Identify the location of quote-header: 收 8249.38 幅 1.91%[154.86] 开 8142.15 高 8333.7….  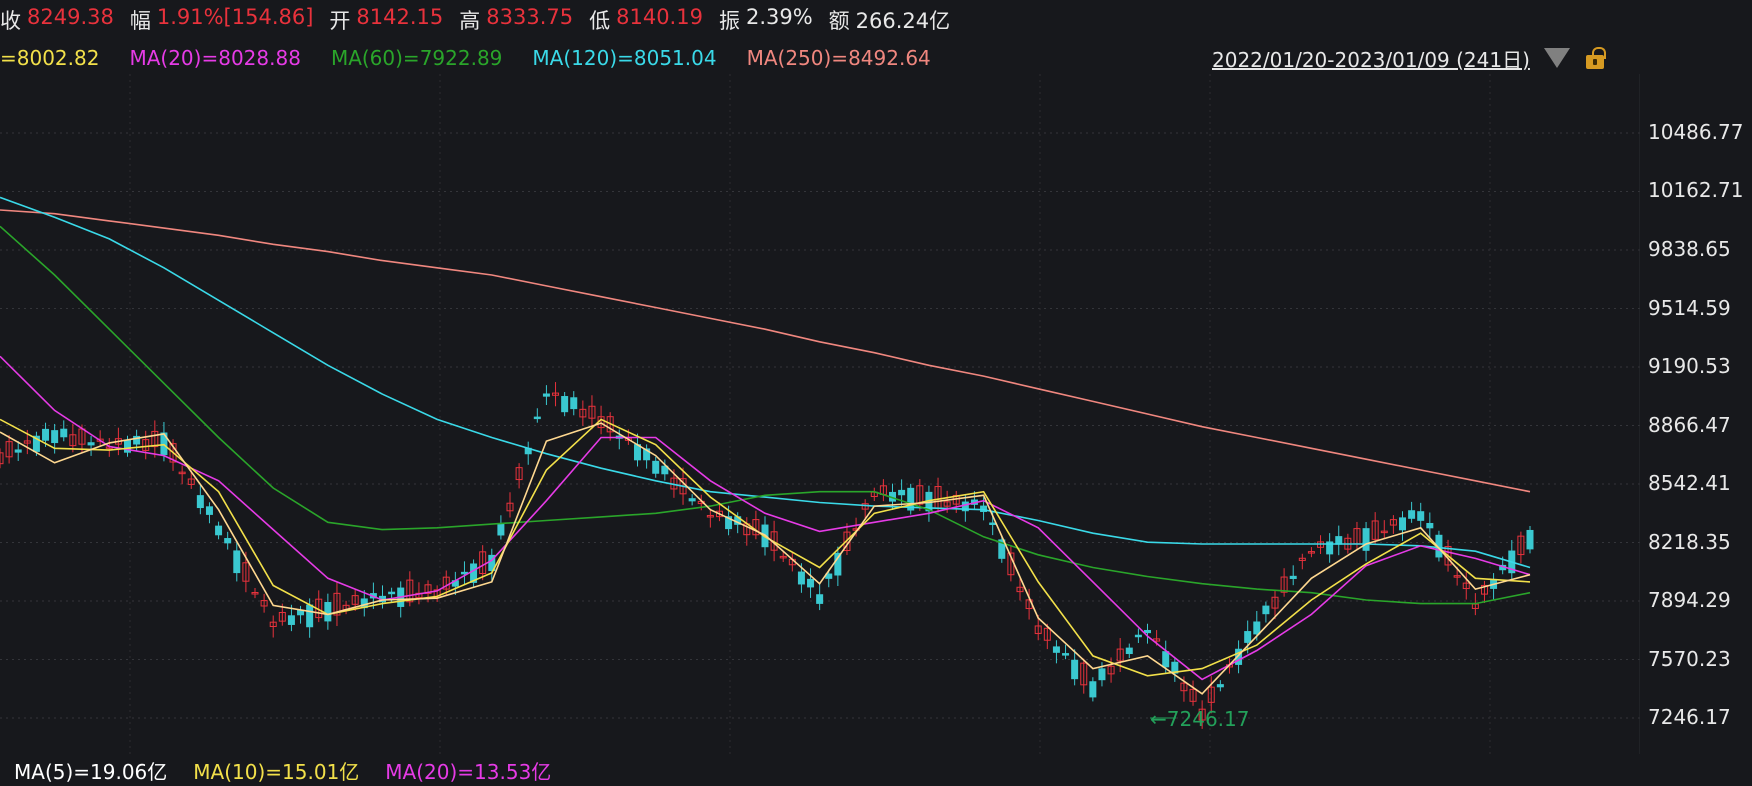
(876, 20).